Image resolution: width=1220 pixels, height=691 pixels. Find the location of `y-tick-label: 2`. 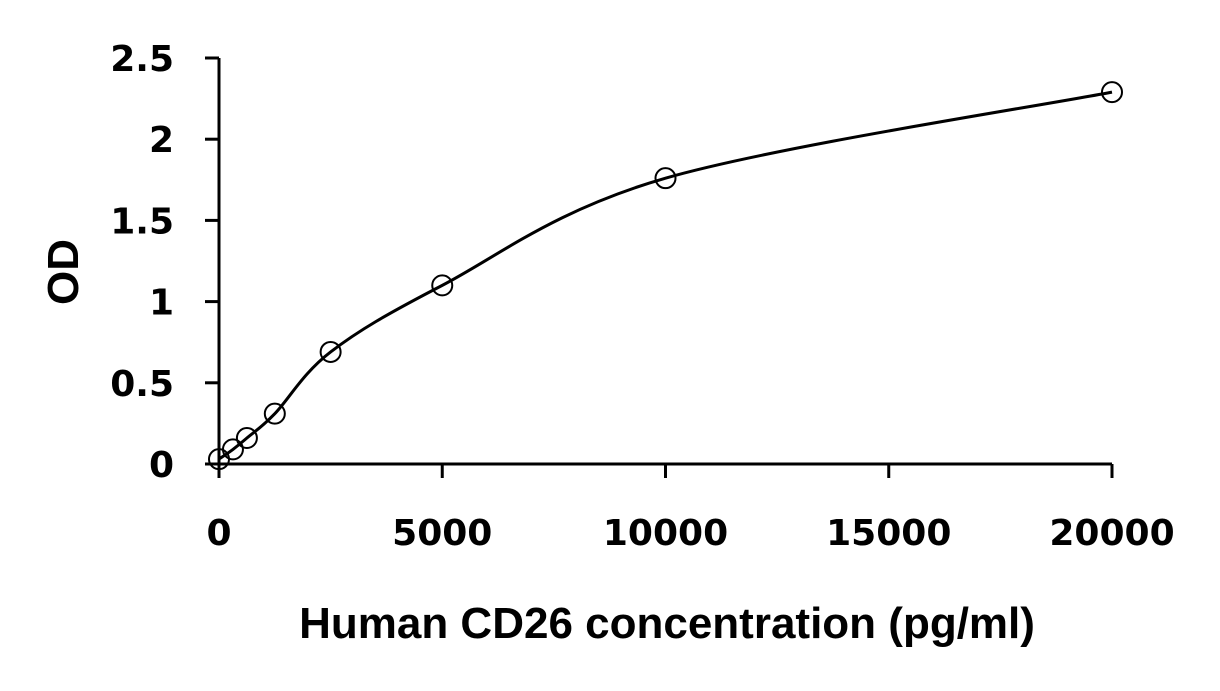

y-tick-label: 2 is located at coordinates (161, 140).